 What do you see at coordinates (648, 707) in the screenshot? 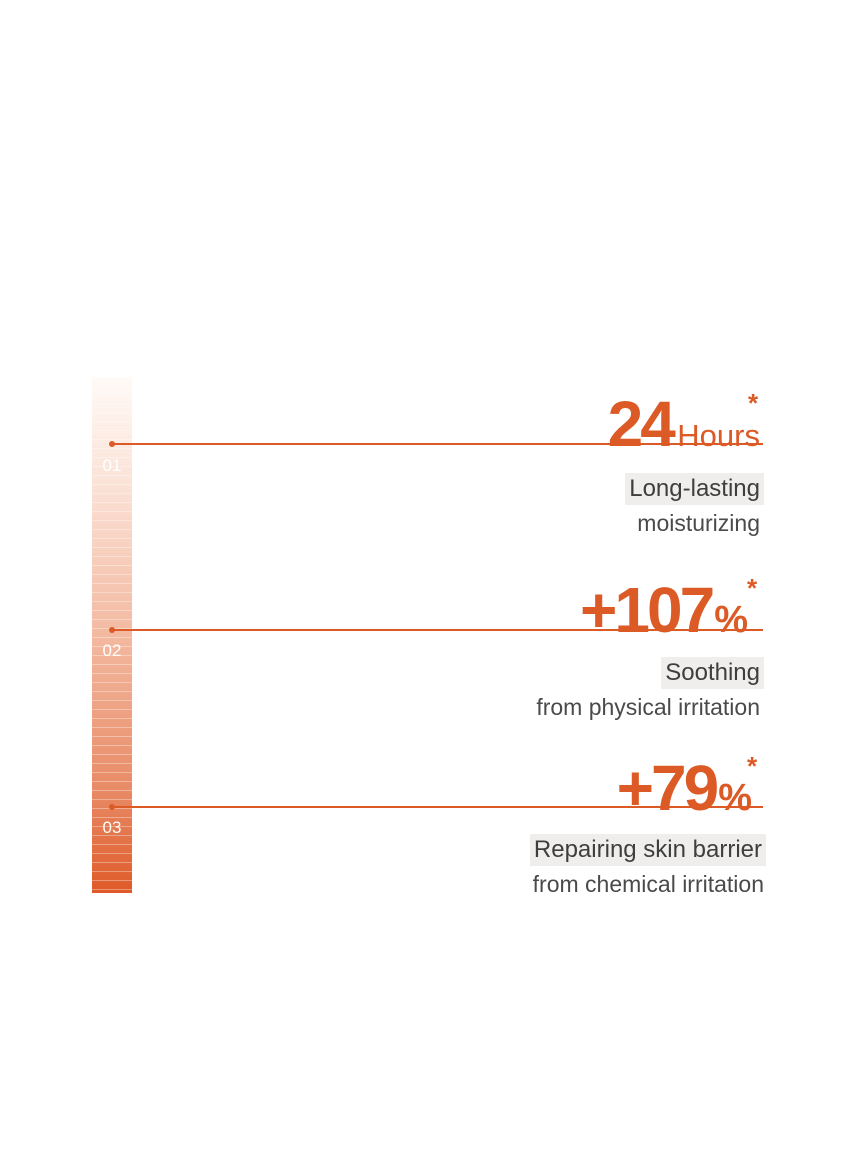
I see `stat-subtitle-2: from physical irritation` at bounding box center [648, 707].